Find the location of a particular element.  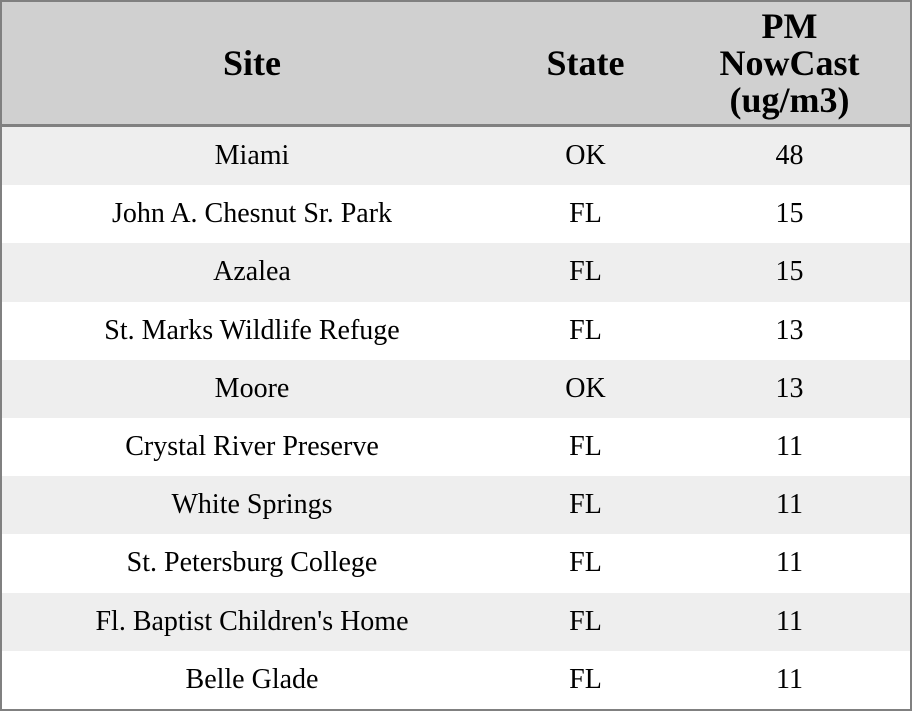

table-row: St. Petersburg College FL 11 is located at coordinates (456, 563).